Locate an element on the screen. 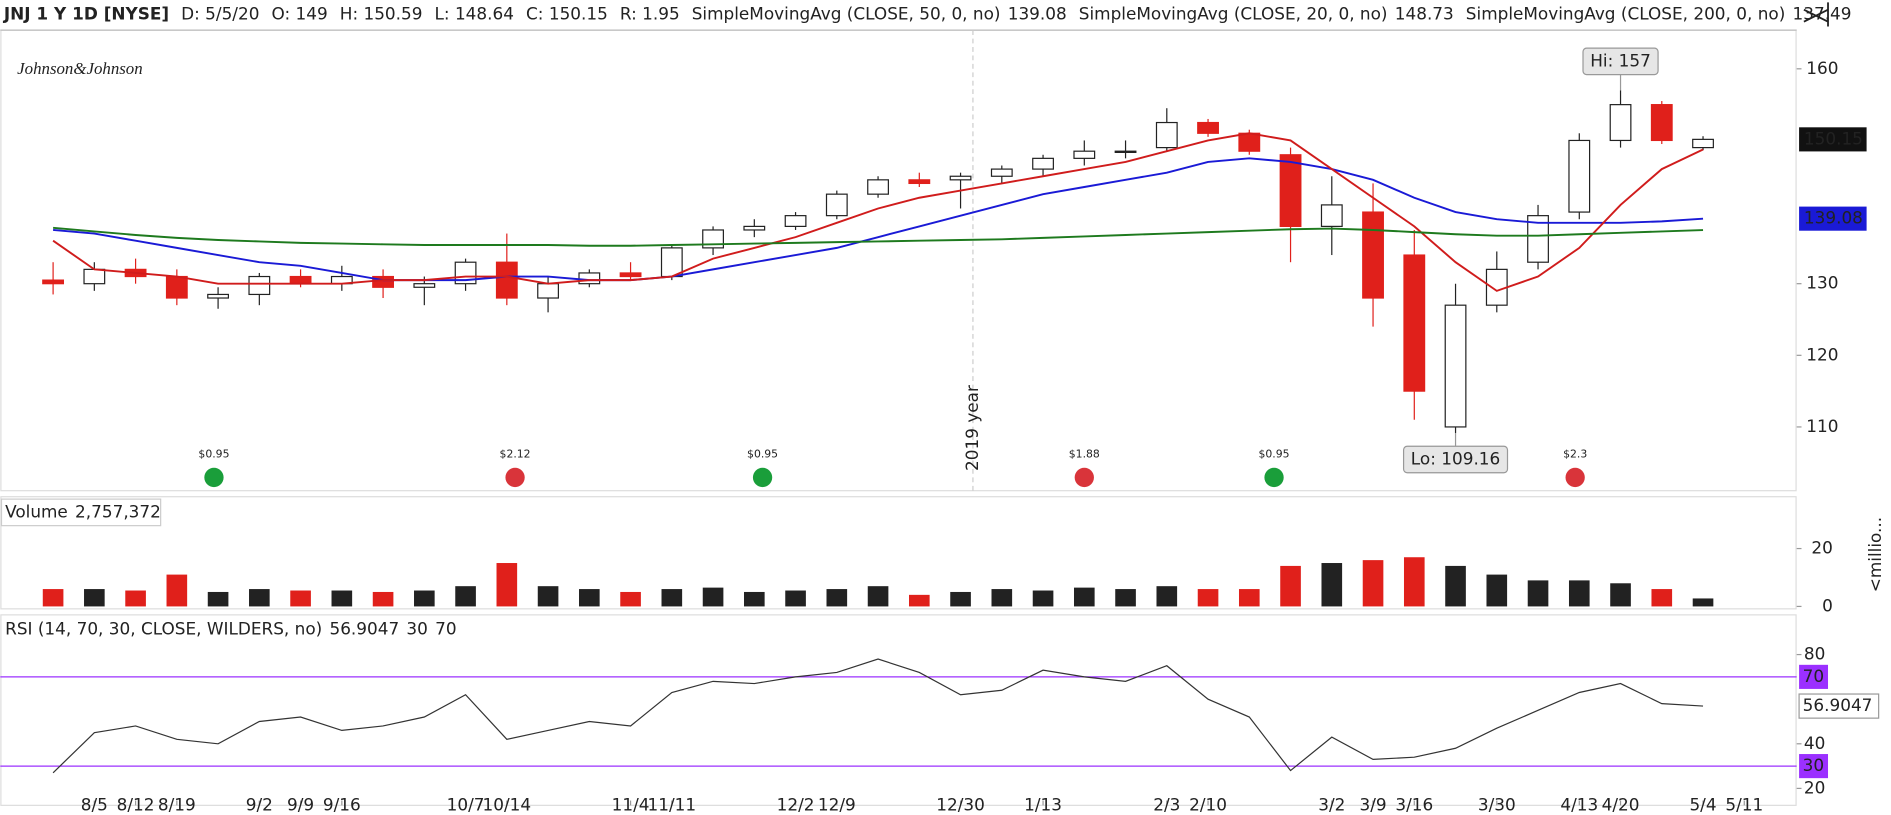  y-tick-label: 130 is located at coordinates (1822, 283).